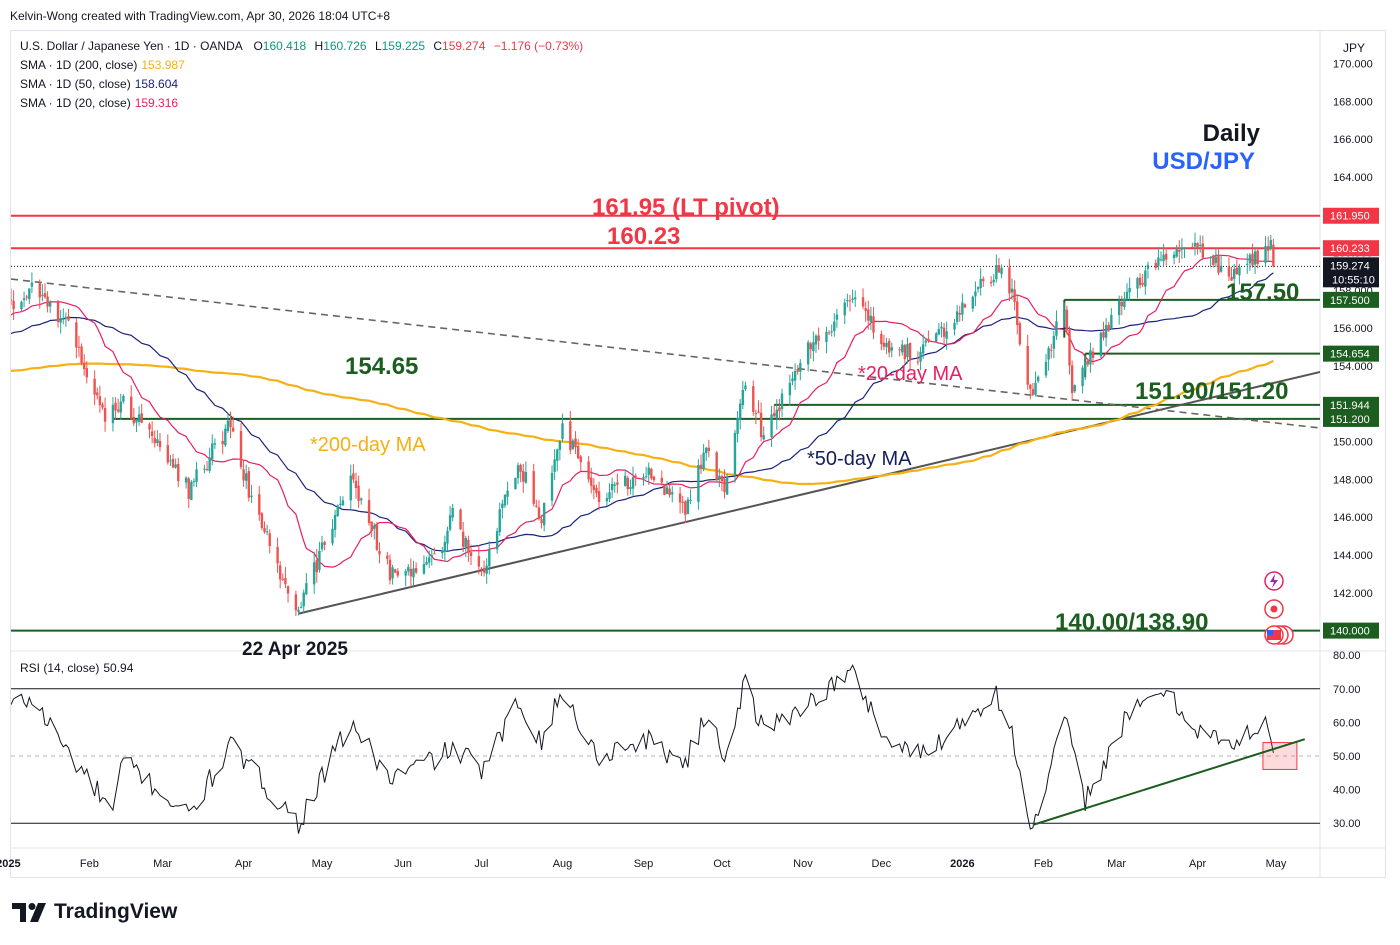  Describe the element at coordinates (77, 668) in the screenshot. I see `legend-rsi: RSI (14, close) 50.94` at that location.